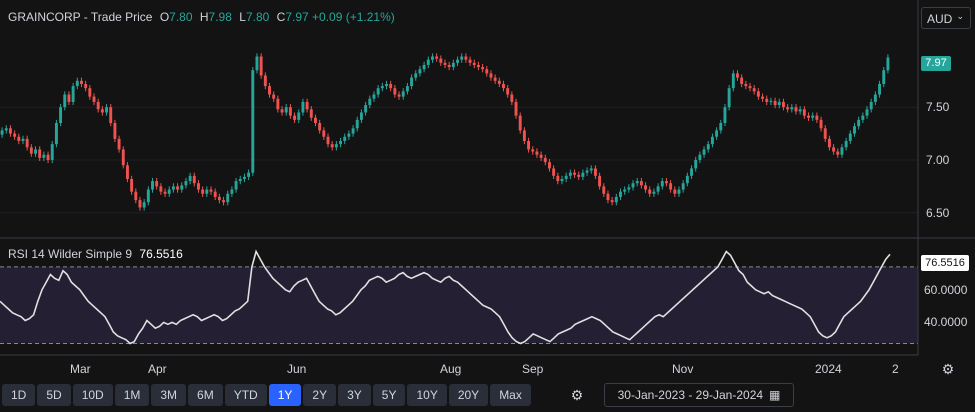 The width and height of the screenshot is (975, 412). I want to click on range-button-10d: 10D, so click(92, 395).